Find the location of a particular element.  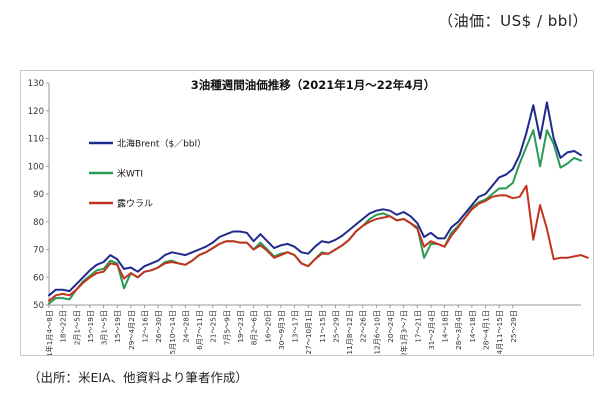

x-tick-label: 19～23日 is located at coordinates (240, 326).